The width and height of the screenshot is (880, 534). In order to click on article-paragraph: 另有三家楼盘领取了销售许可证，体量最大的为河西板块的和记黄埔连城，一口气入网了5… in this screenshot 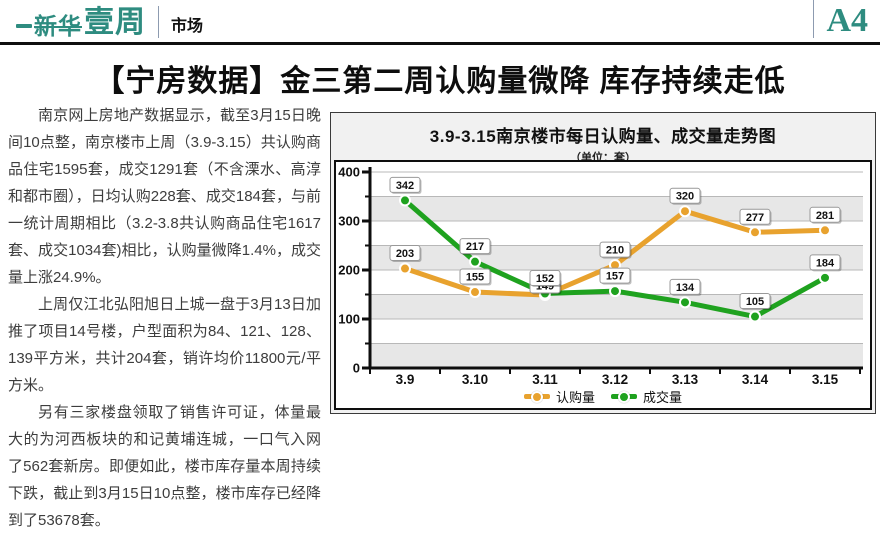, I will do `click(164, 466)`.